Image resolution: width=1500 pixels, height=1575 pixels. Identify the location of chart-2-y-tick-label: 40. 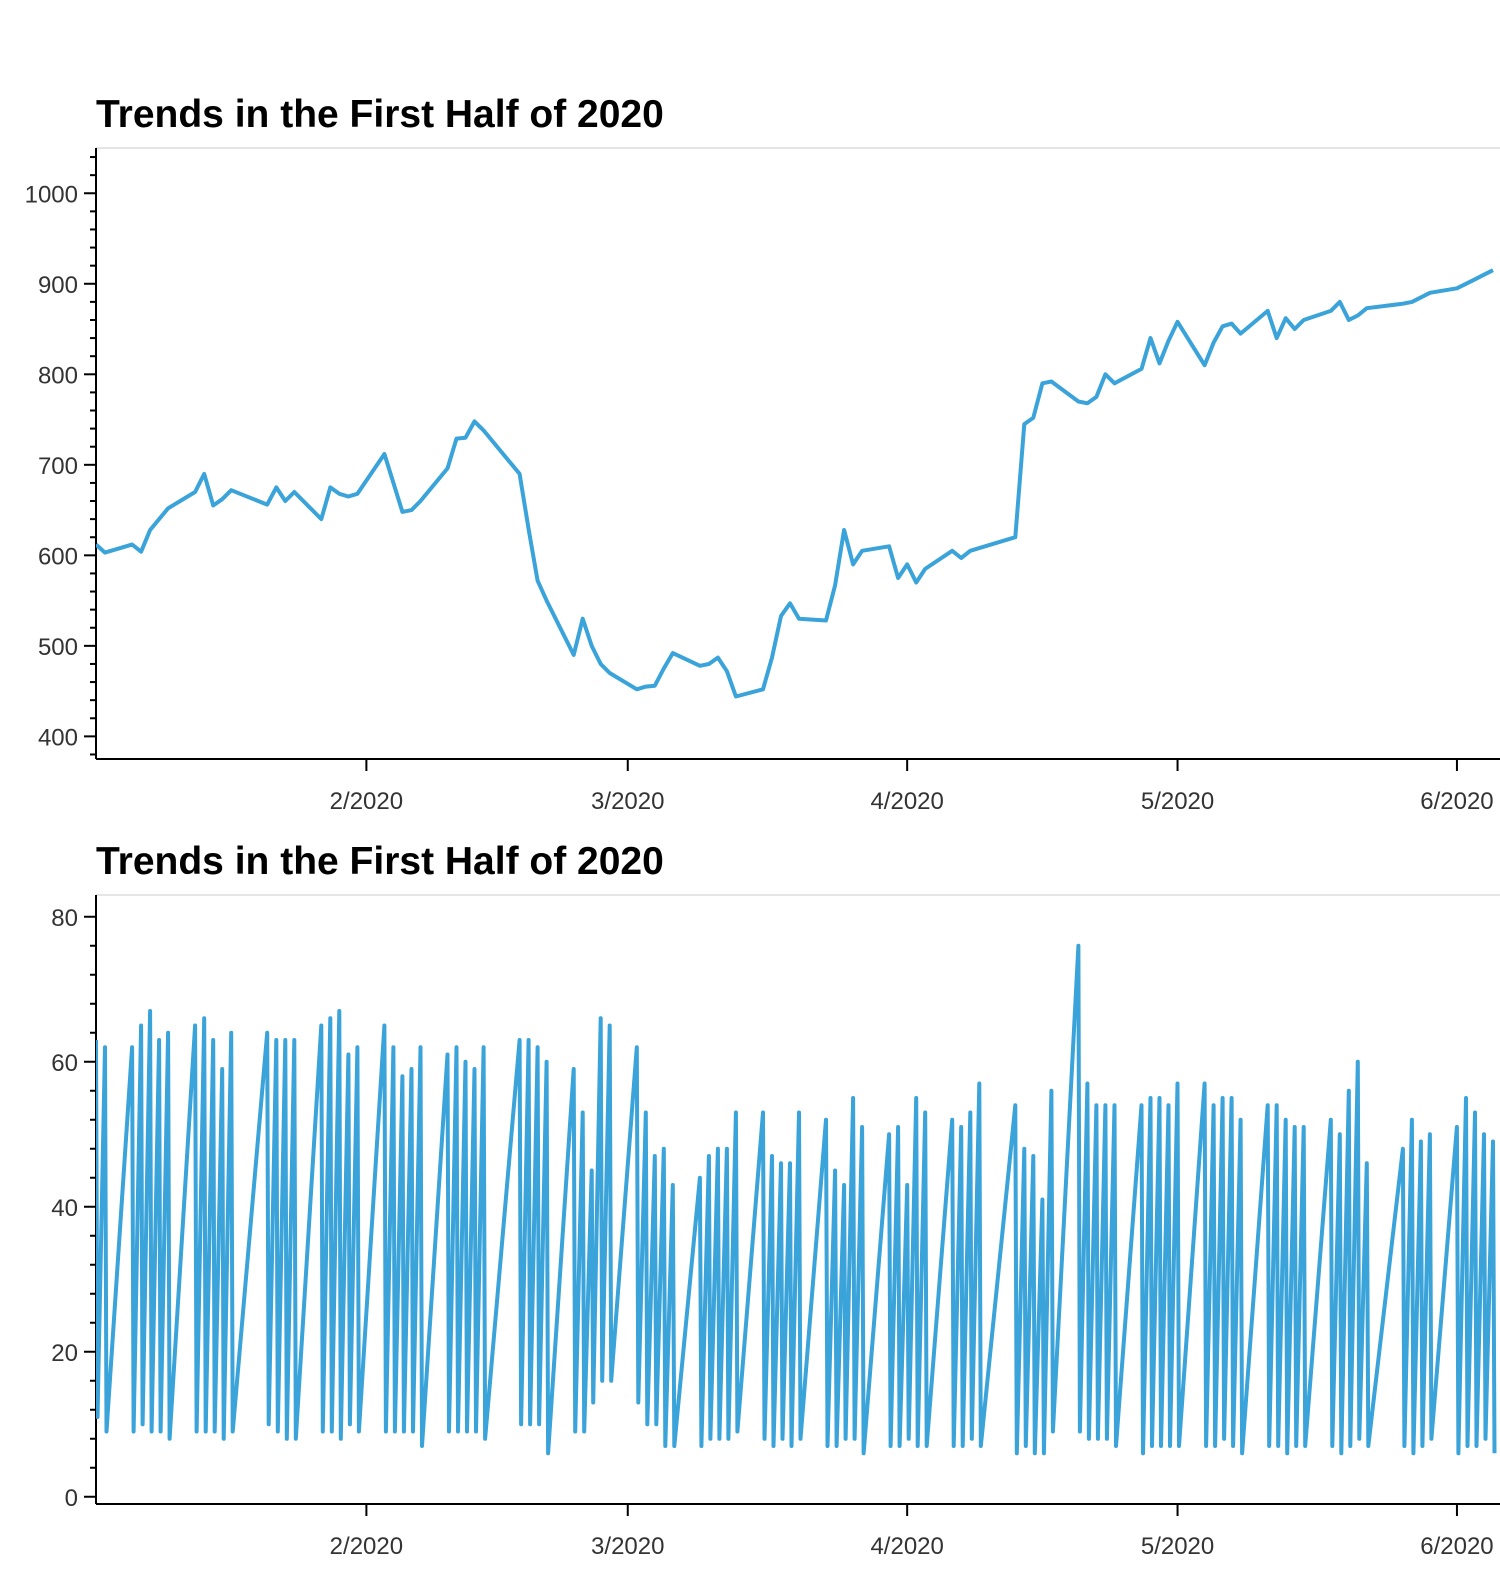
(64, 1208).